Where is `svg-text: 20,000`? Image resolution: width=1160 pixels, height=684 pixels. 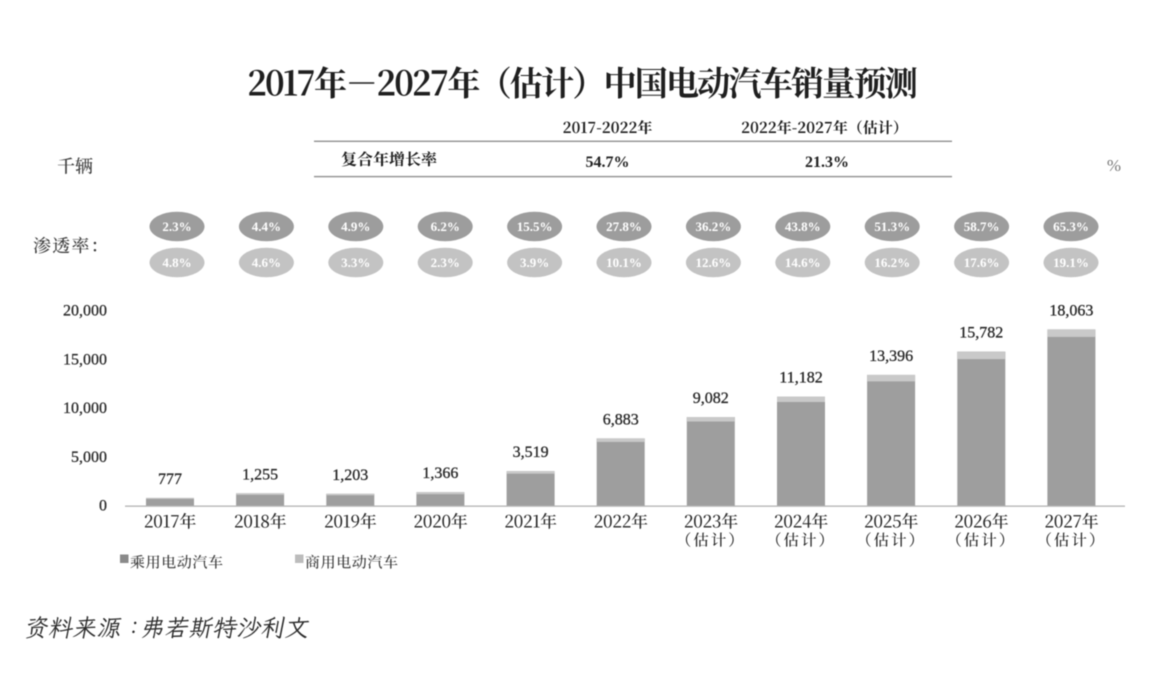
svg-text: 20,000 is located at coordinates (85, 311).